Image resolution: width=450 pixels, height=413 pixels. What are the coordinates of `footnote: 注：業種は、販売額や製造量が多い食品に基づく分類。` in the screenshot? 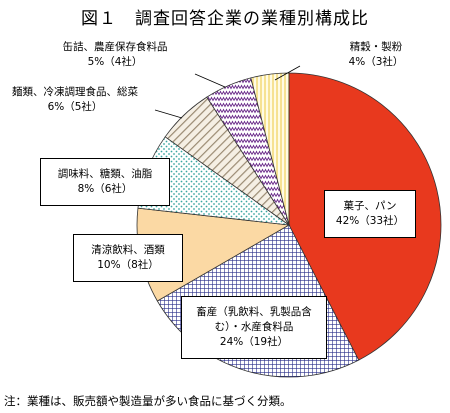 It's located at (148, 401).